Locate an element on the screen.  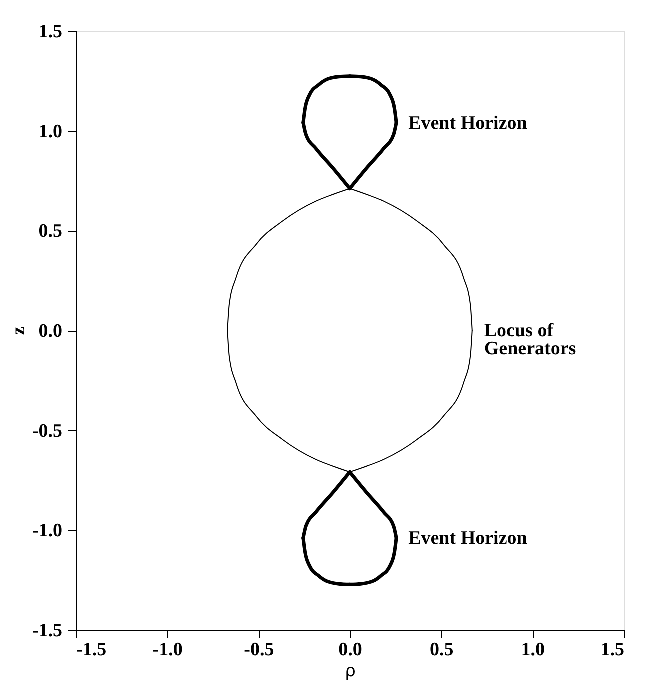
y-tick-label: 1.5 is located at coordinates (50, 32).